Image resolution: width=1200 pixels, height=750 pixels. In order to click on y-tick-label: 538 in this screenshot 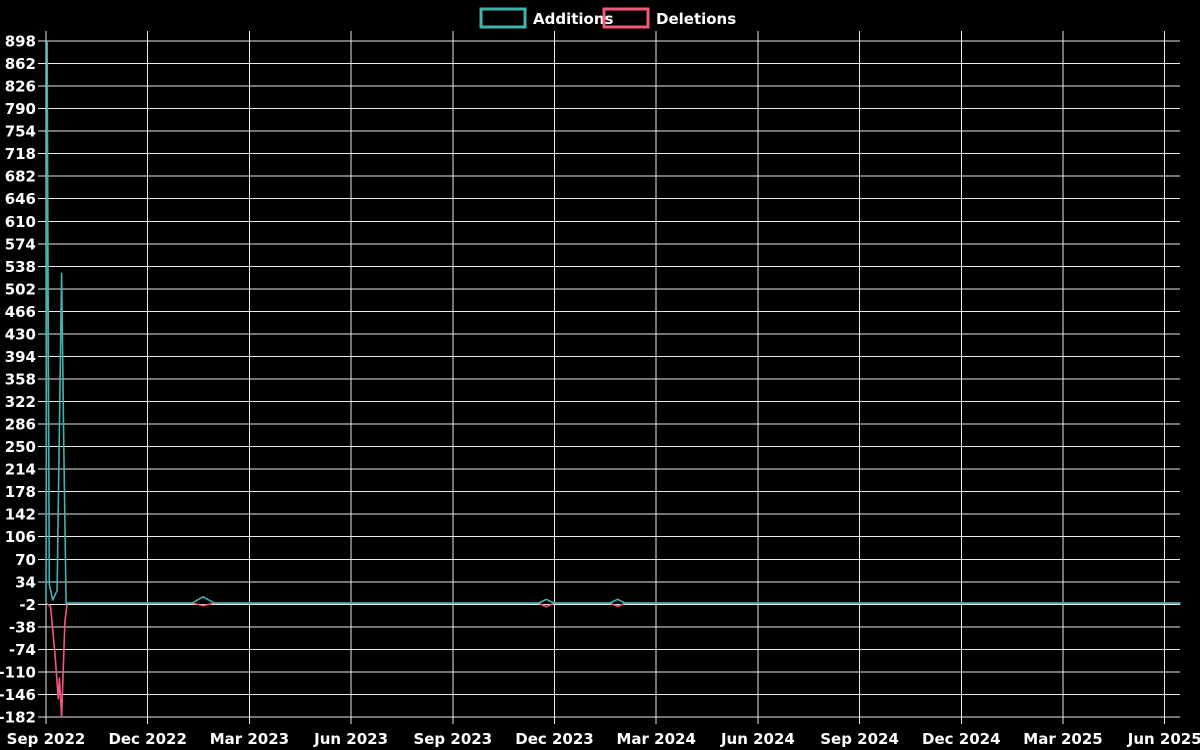, I will do `click(20, 267)`.